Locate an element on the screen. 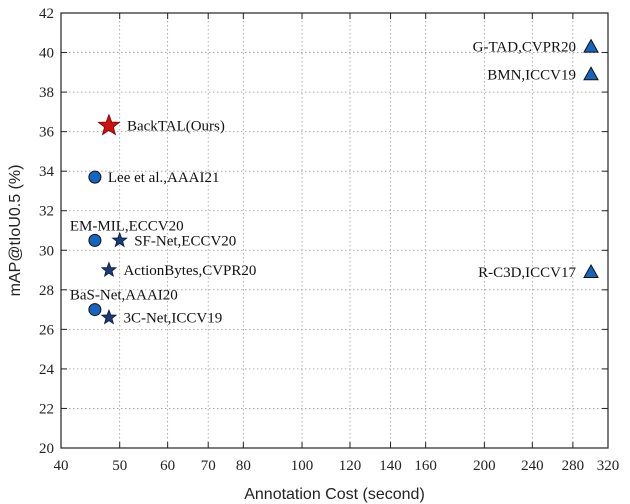 This screenshot has height=504, width=630. y-axis-label: mAP@tIoU0.5 (%) is located at coordinates (15, 231).